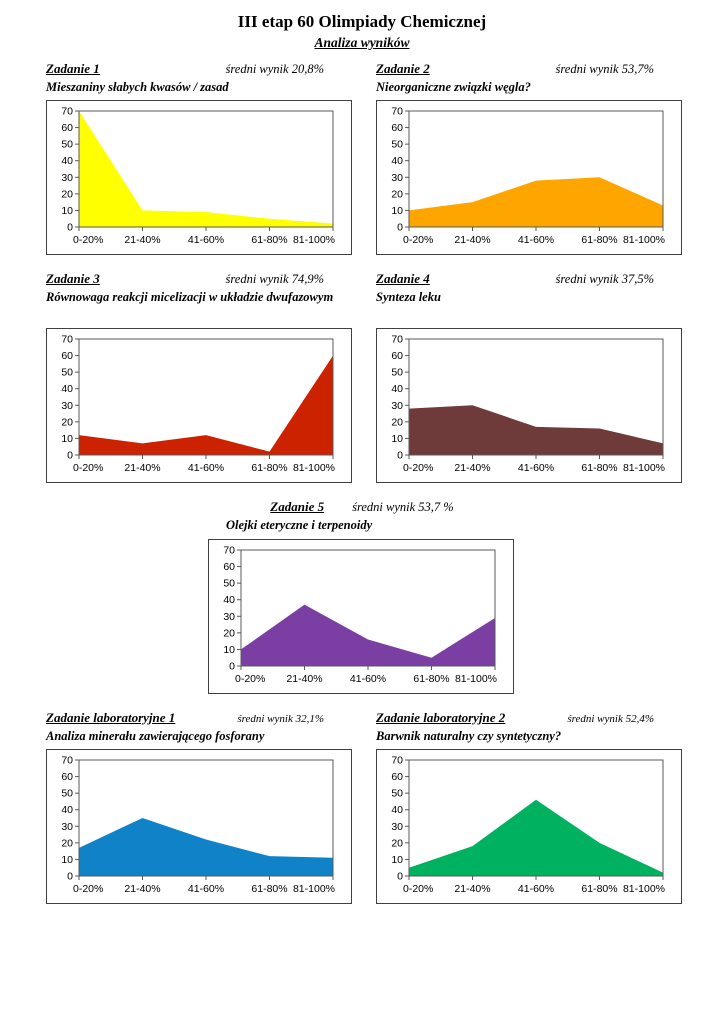 The width and height of the screenshot is (724, 1024). What do you see at coordinates (299, 525) in the screenshot?
I see `task-subtitle: Olejki eteryczne i terpenoidy` at bounding box center [299, 525].